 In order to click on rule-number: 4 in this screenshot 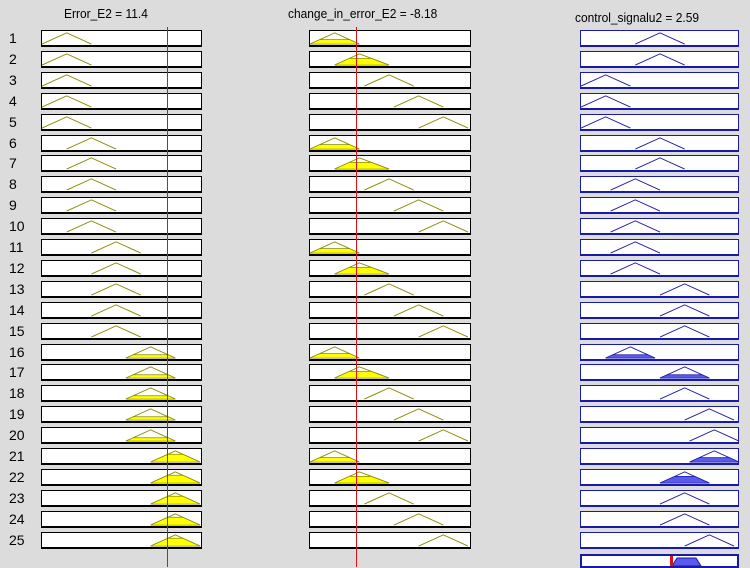, I will do `click(13, 101)`.